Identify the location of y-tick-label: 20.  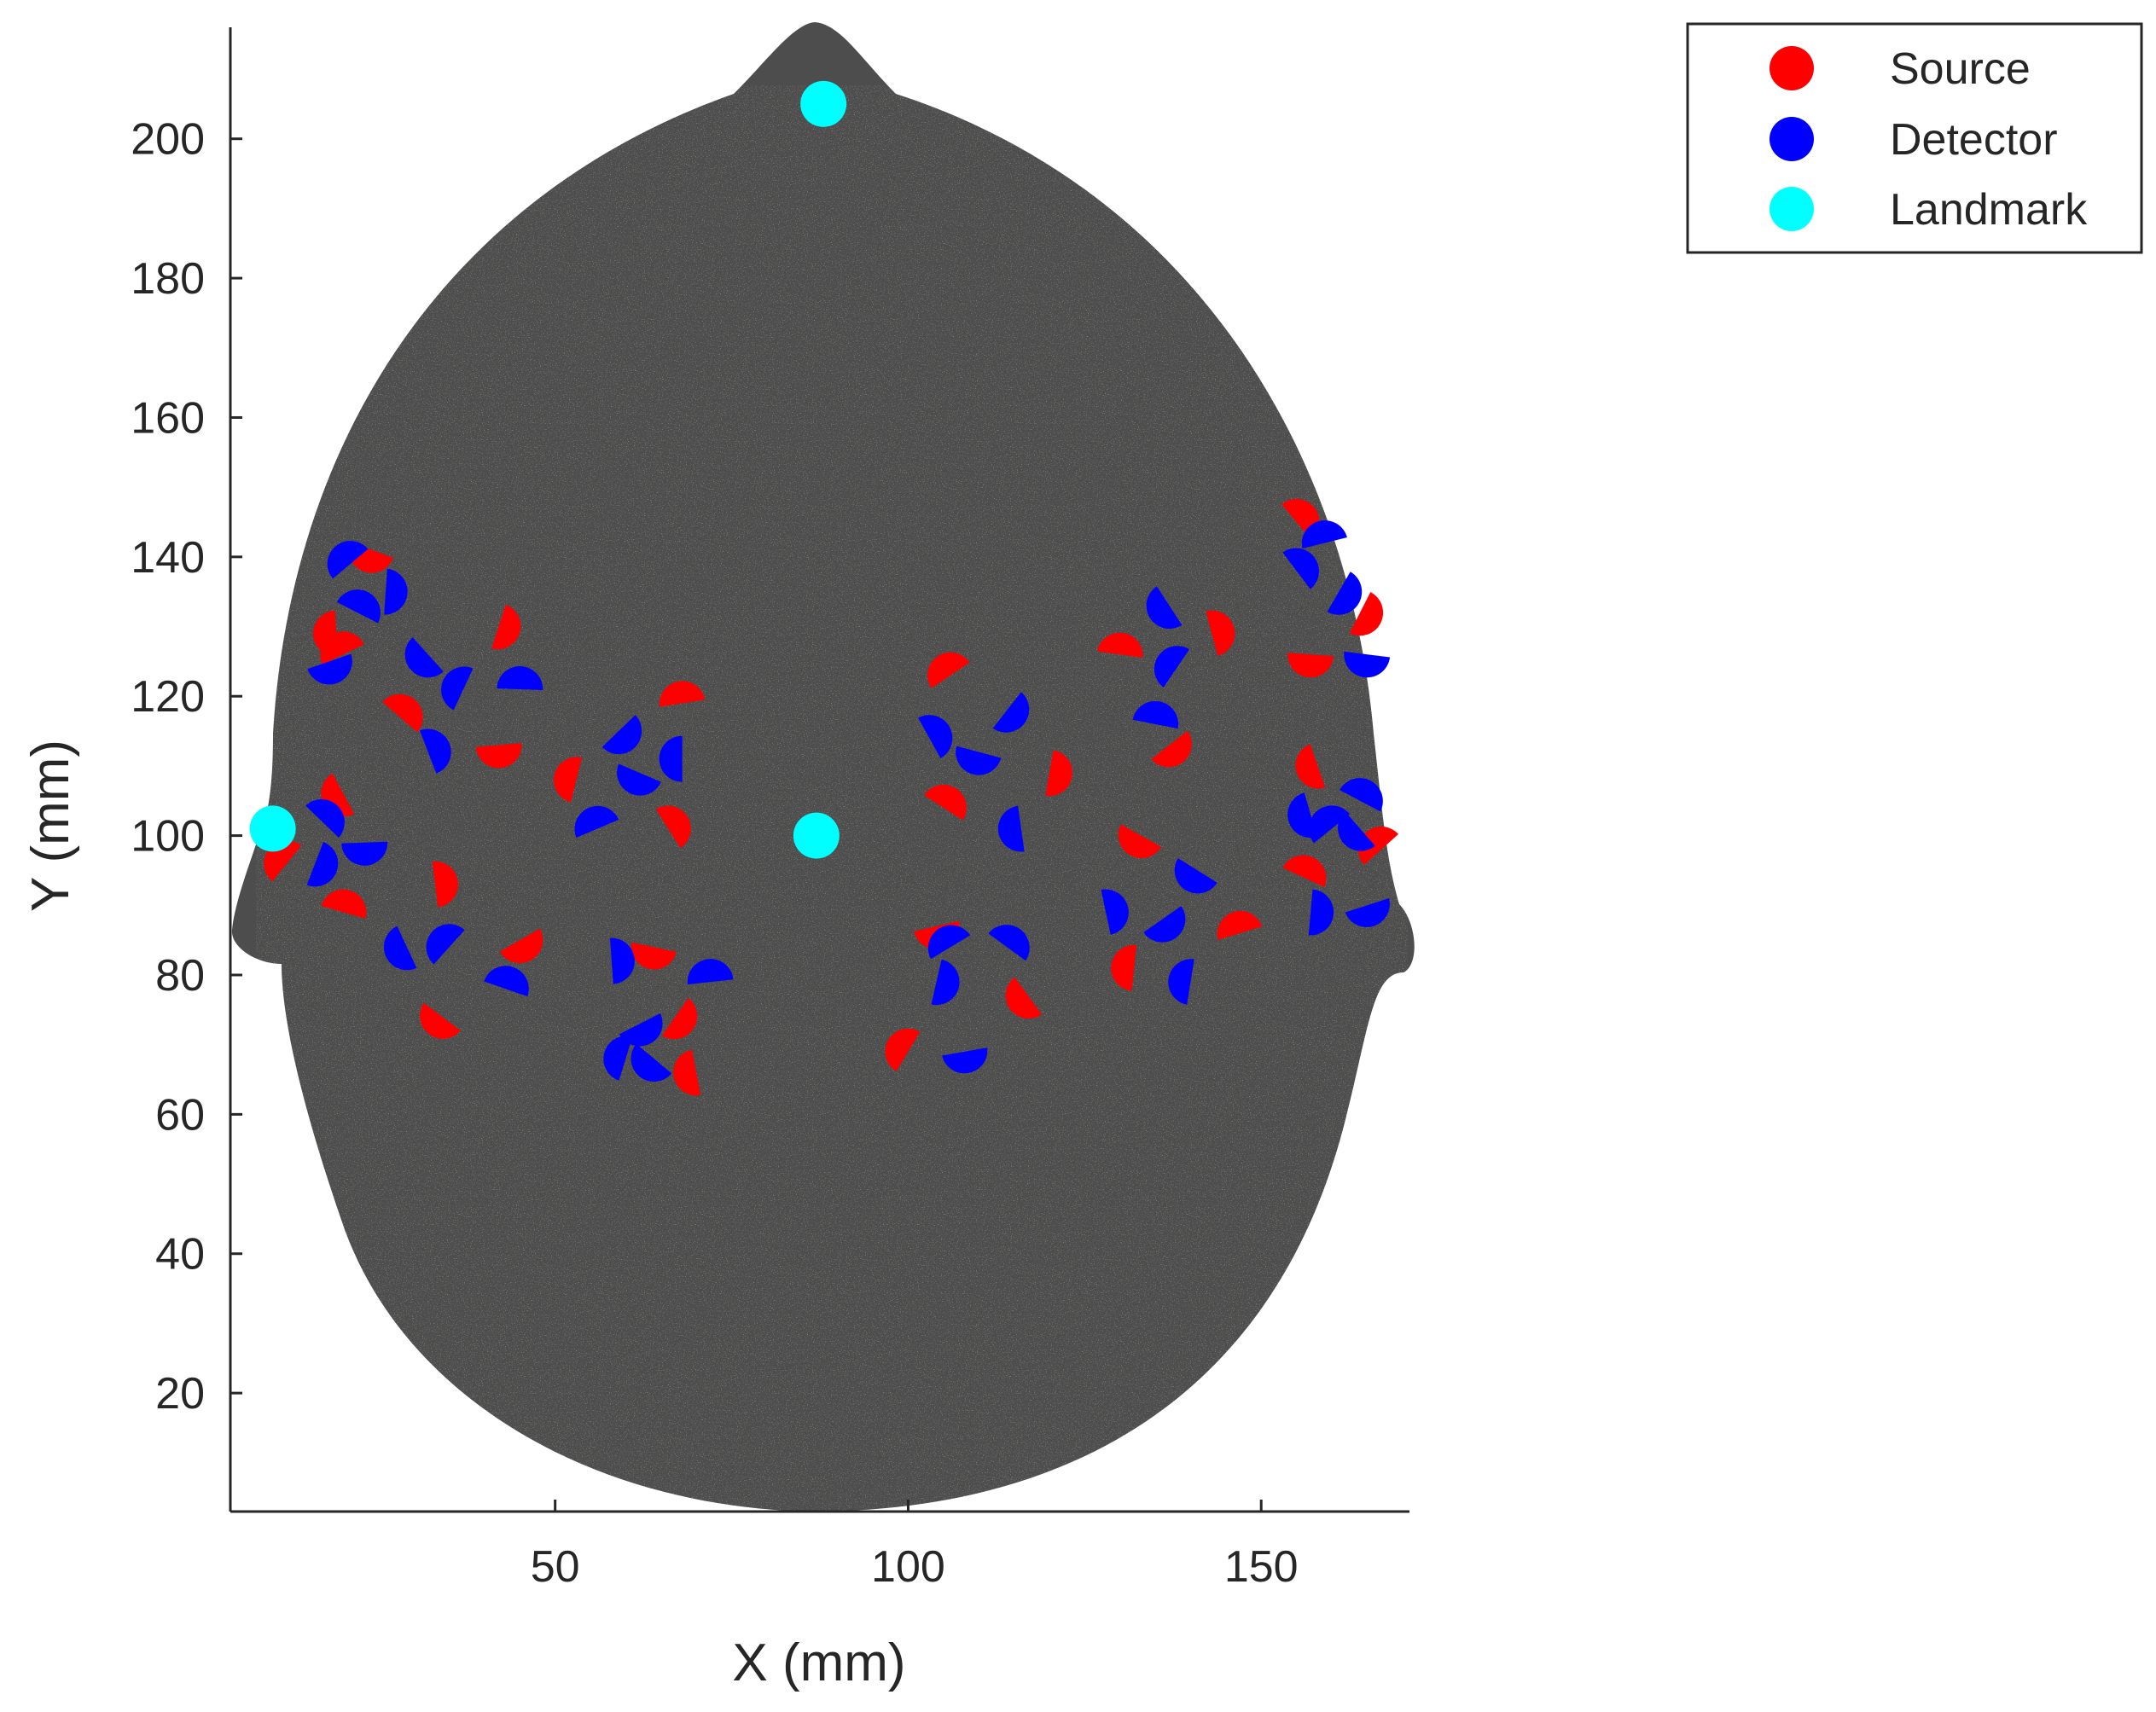
(180, 1394).